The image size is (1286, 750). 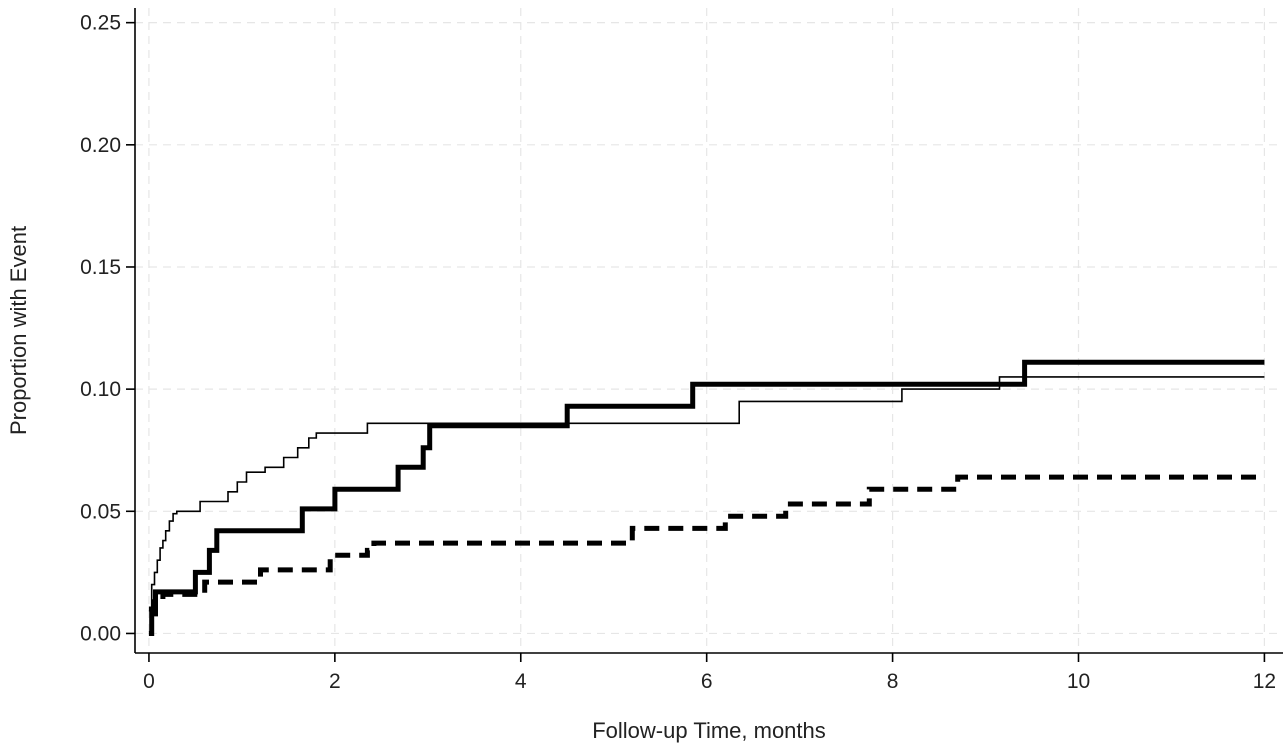 I want to click on y-tick-label-0: 0.00, so click(x=100, y=633).